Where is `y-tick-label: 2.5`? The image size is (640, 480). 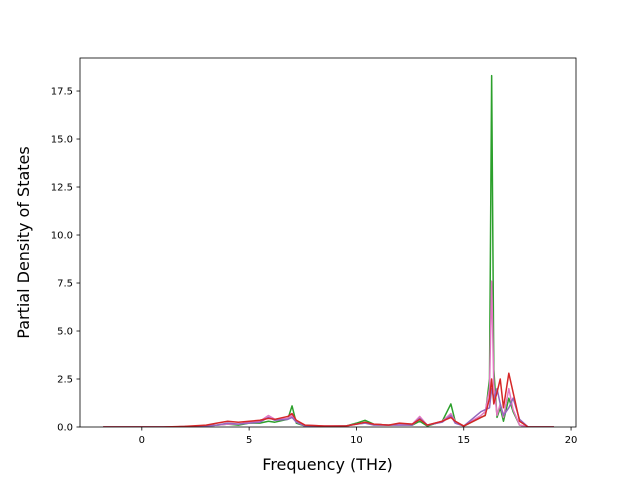
y-tick-label: 2.5 is located at coordinates (65, 380).